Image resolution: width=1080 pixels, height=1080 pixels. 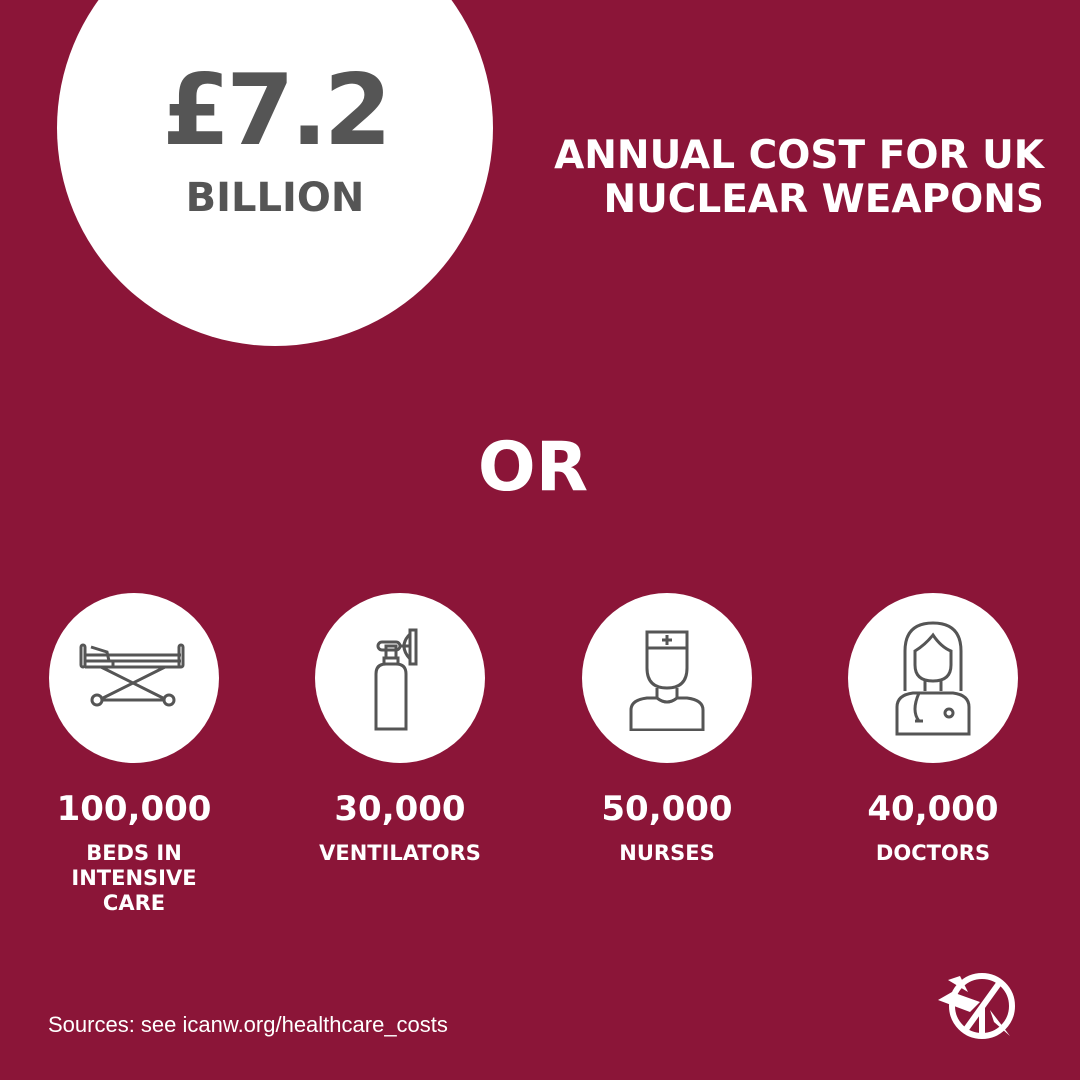 I want to click on ican-logo-icon, so click(x=977, y=1004).